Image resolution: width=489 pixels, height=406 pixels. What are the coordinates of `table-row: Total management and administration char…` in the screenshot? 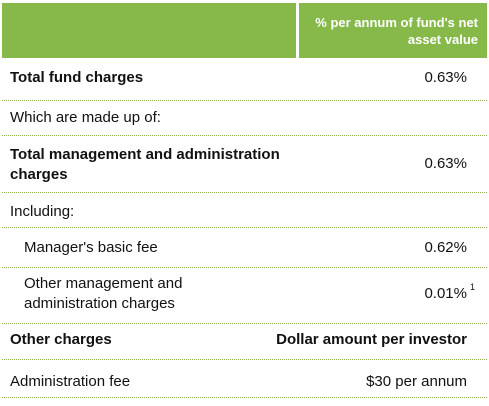 It's located at (244, 164).